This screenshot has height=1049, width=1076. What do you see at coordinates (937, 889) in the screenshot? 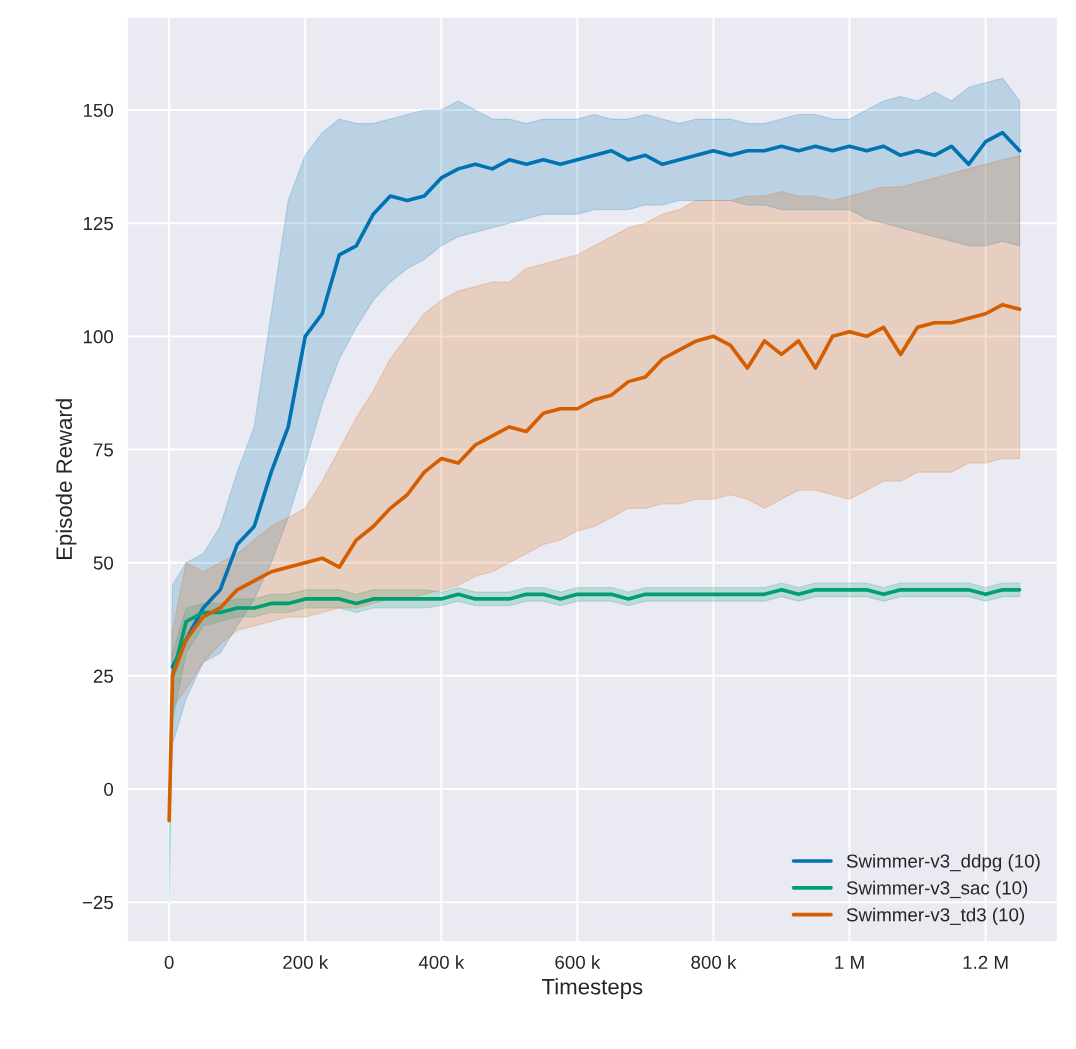
I see `legend-label: Swimmer-v3_sac (10)` at bounding box center [937, 889].